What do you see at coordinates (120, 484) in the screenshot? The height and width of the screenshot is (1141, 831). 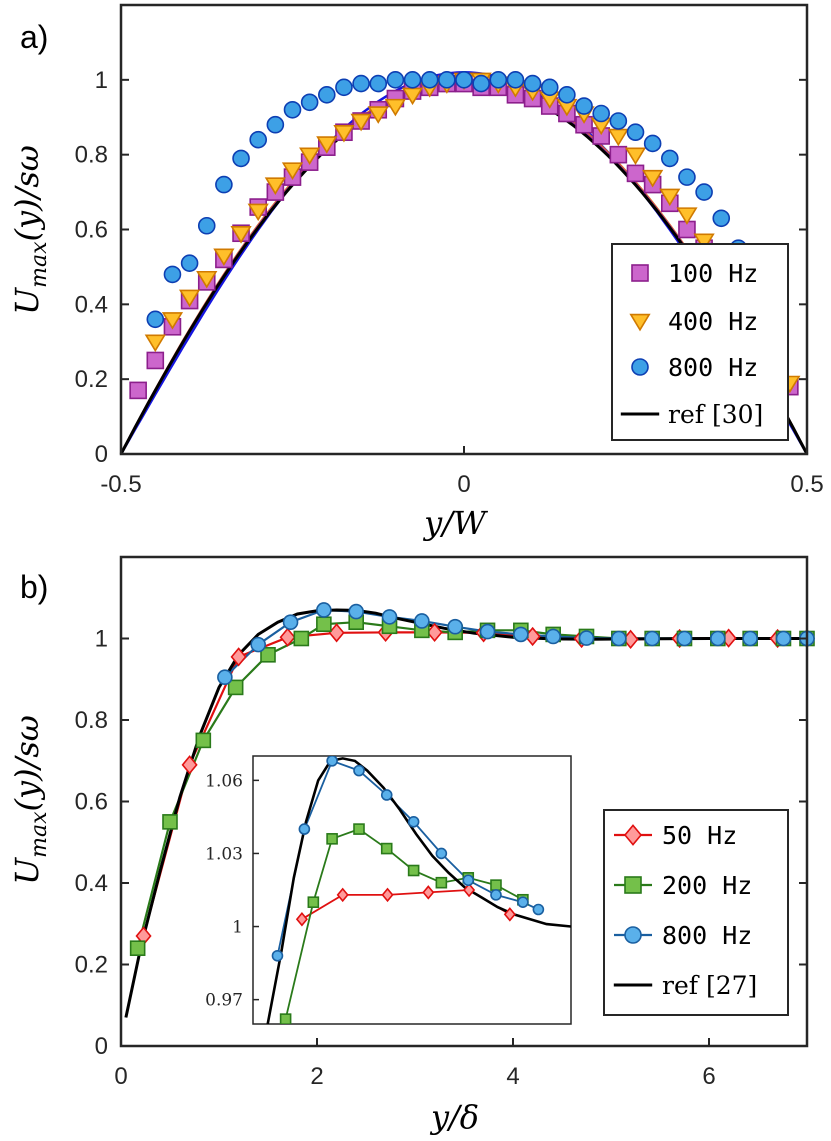 I see `xtick-label-a: -0.5` at bounding box center [120, 484].